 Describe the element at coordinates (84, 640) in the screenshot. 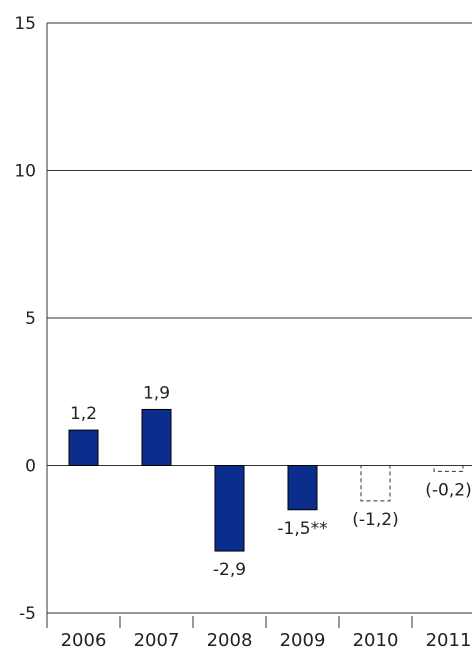

I see `x-tick-label: 2006` at that location.